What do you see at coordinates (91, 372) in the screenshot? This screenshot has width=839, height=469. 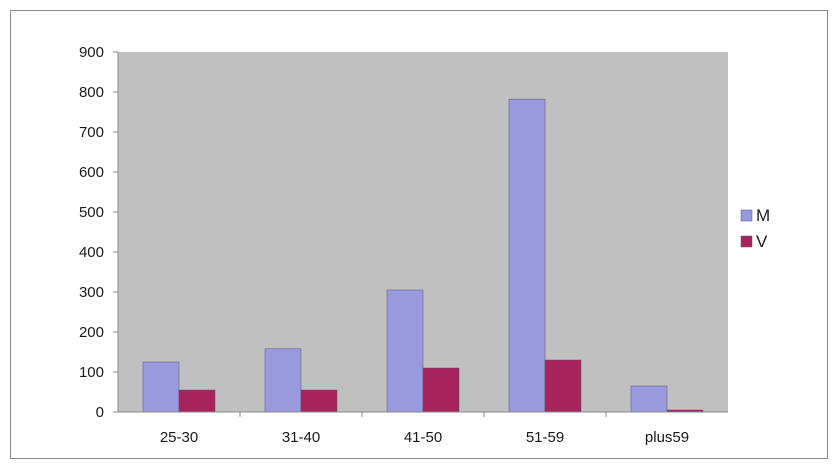 I see `y-tick-label: 100` at bounding box center [91, 372].